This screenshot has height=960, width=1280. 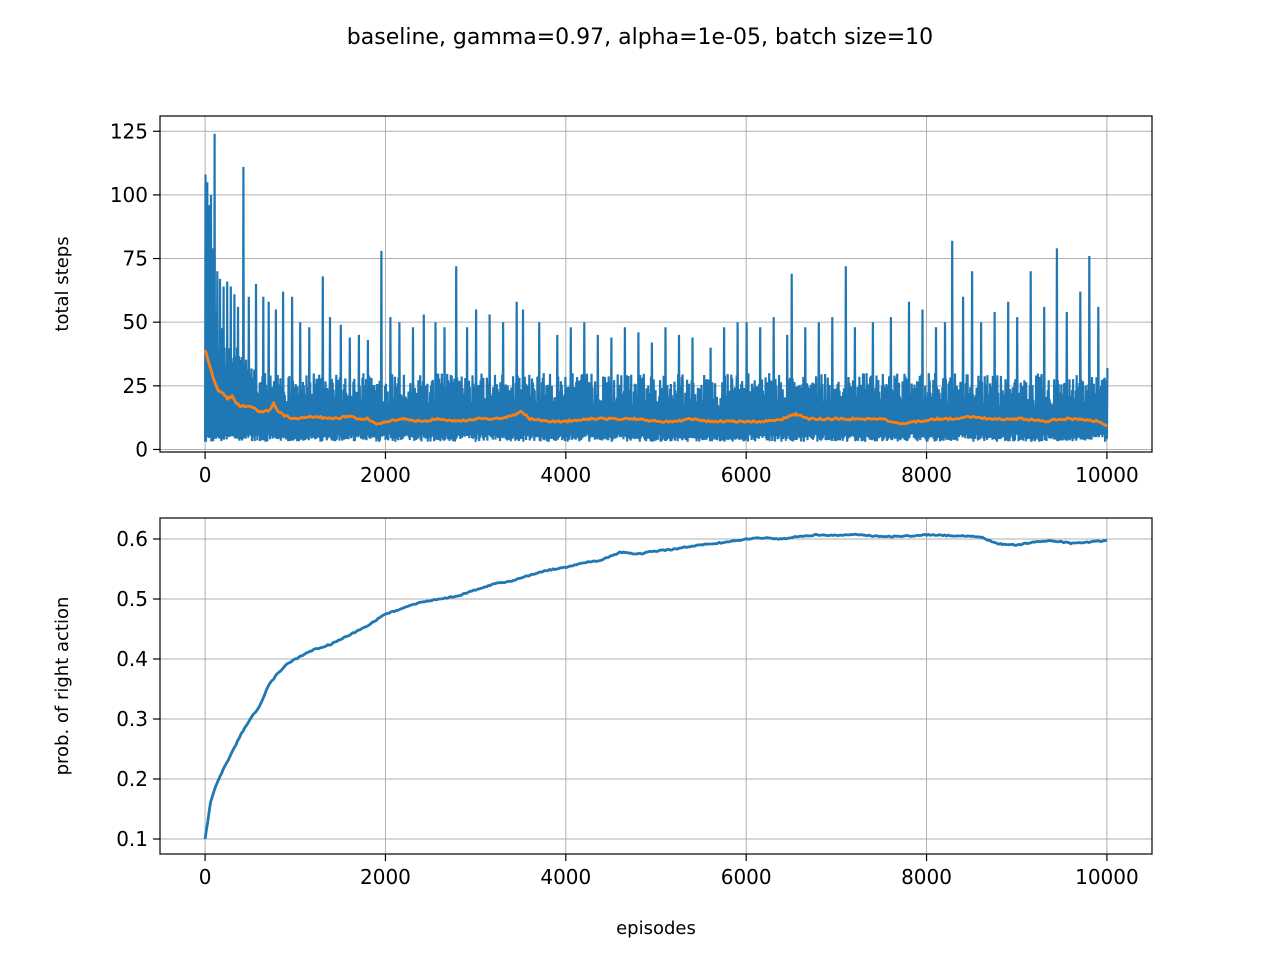 I want to click on top-chart-ytick-label: 100, so click(x=129, y=195).